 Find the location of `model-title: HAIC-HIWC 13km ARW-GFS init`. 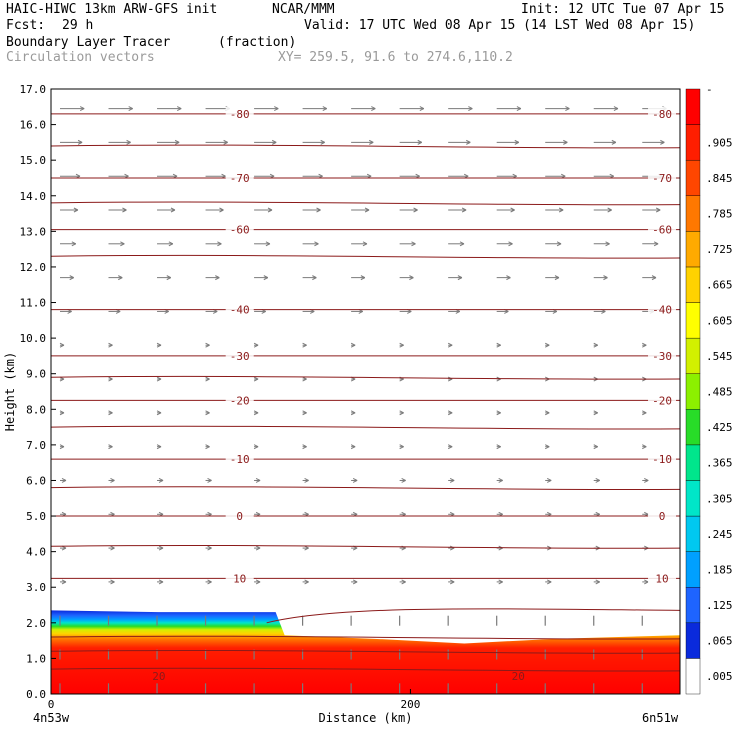

model-title: HAIC-HIWC 13km ARW-GFS init is located at coordinates (112, 9).